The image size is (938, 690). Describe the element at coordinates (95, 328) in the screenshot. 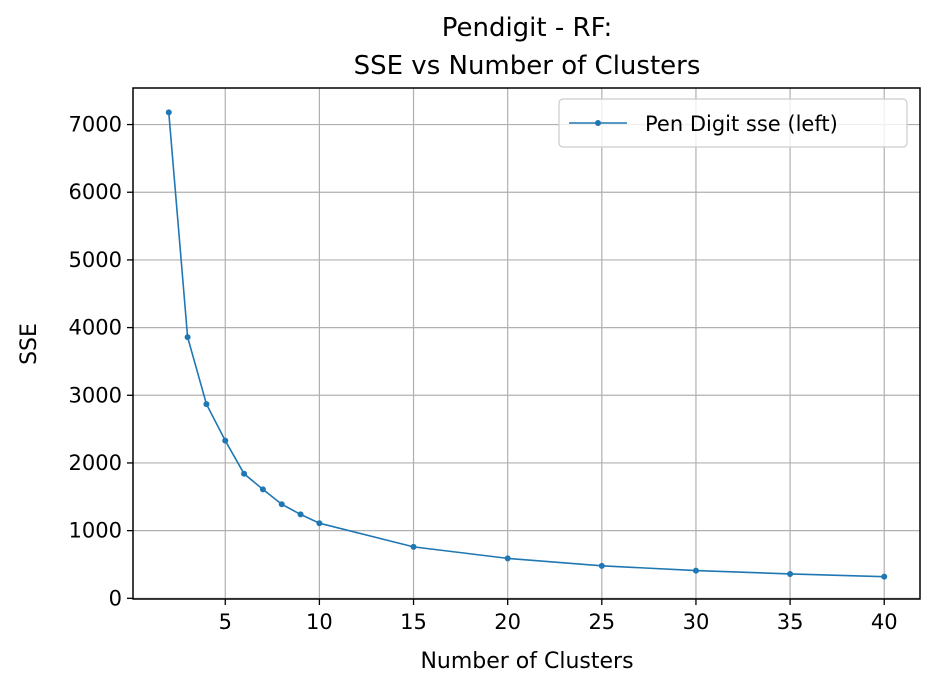

I see `y-tick-label: 4000` at that location.